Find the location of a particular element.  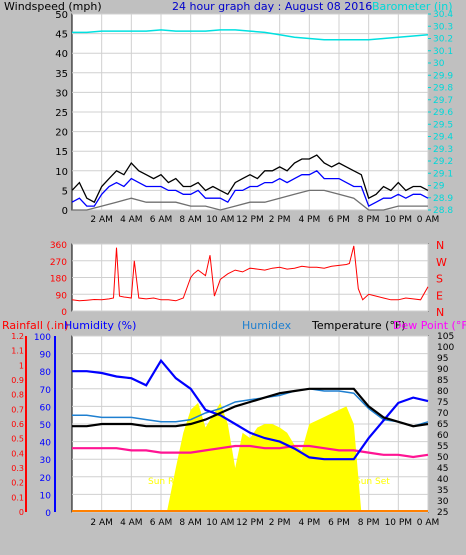

barometer-tick: 29.7 is located at coordinates (443, 101).